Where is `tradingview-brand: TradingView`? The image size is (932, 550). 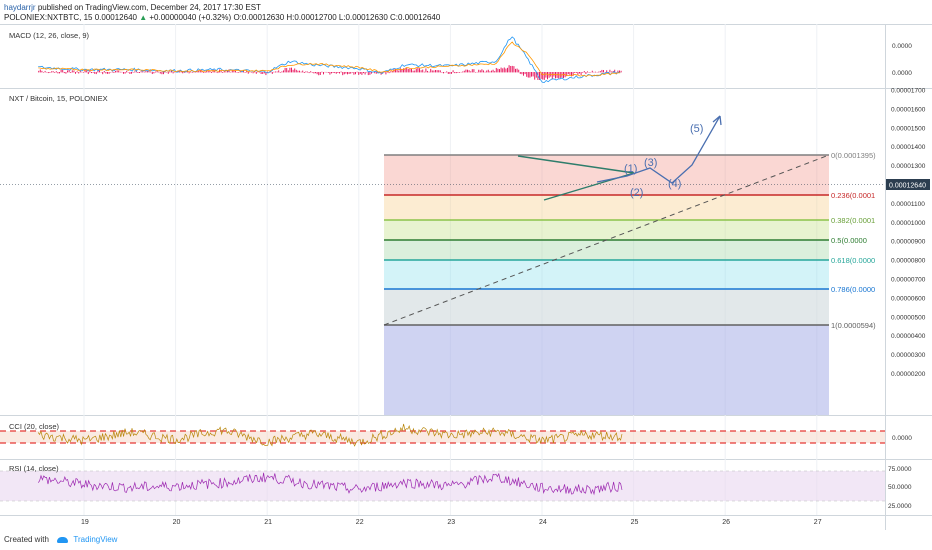 tradingview-brand: TradingView is located at coordinates (95, 539).